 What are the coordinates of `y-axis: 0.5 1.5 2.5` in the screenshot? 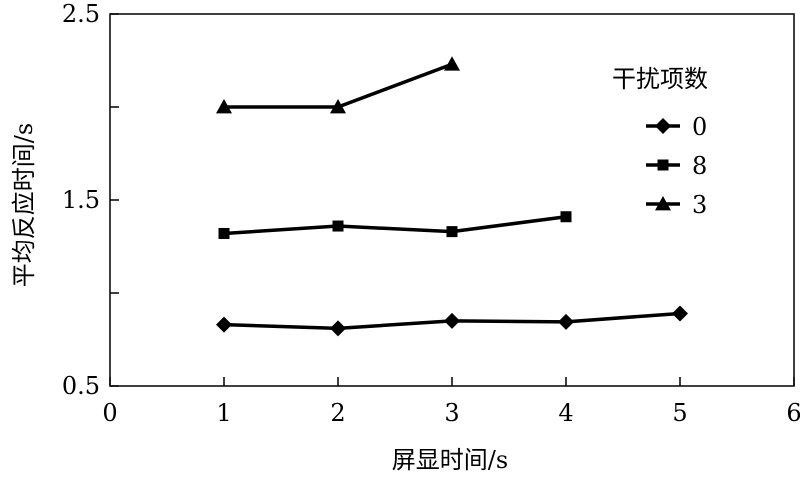 It's located at (90, 200).